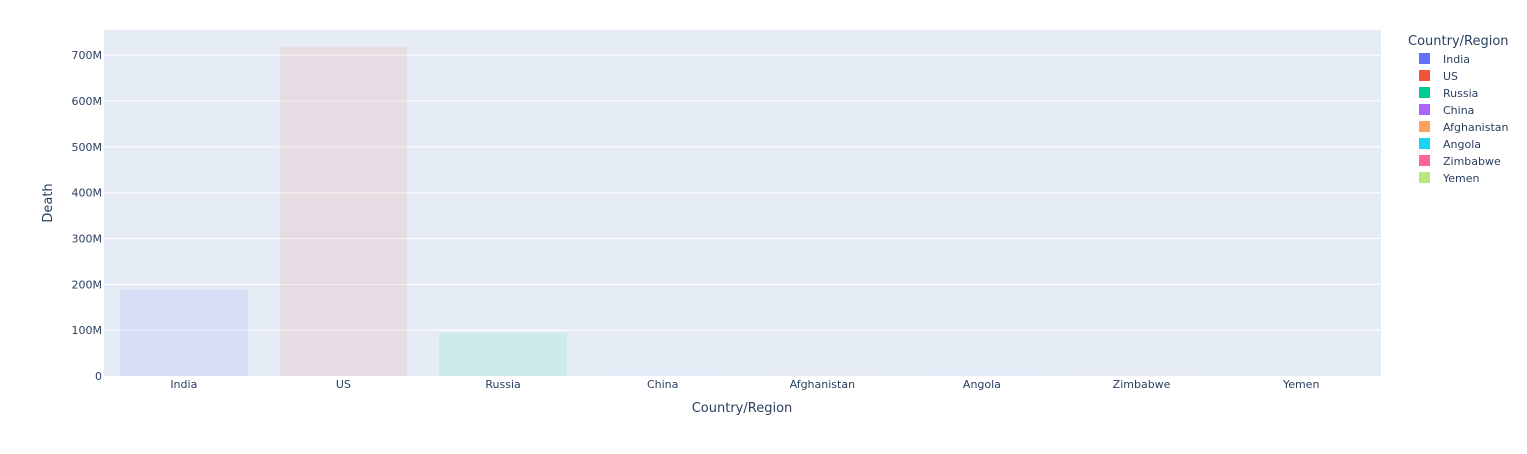 The width and height of the screenshot is (1527, 454). Describe the element at coordinates (1456, 59) in the screenshot. I see `legend-label: India` at that location.